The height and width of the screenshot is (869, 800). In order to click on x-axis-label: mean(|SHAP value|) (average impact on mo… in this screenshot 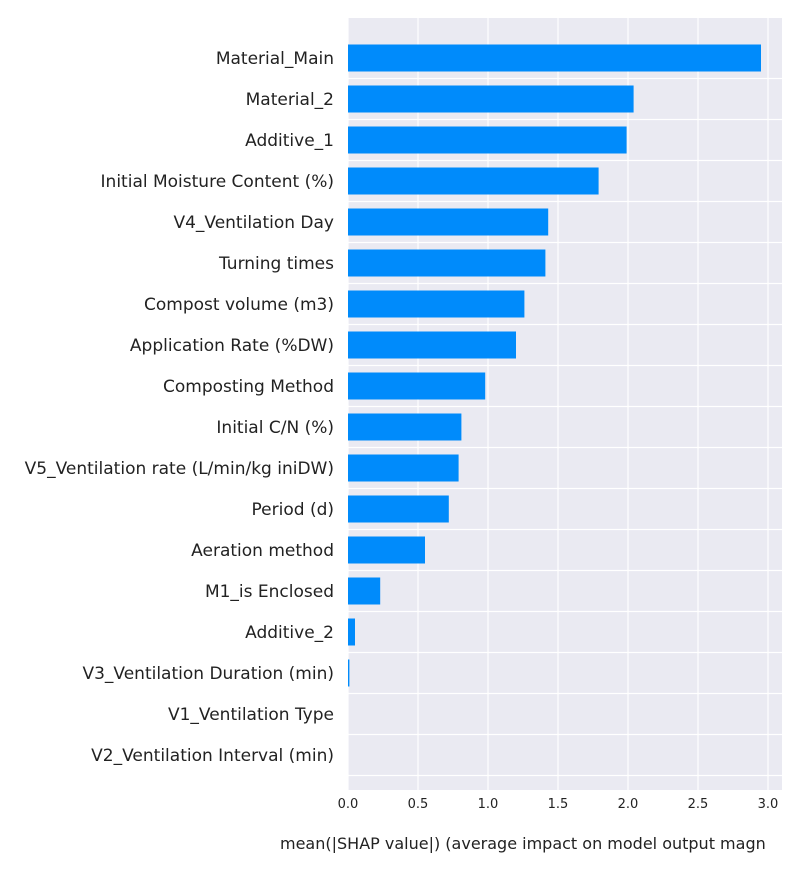, I will do `click(523, 843)`.